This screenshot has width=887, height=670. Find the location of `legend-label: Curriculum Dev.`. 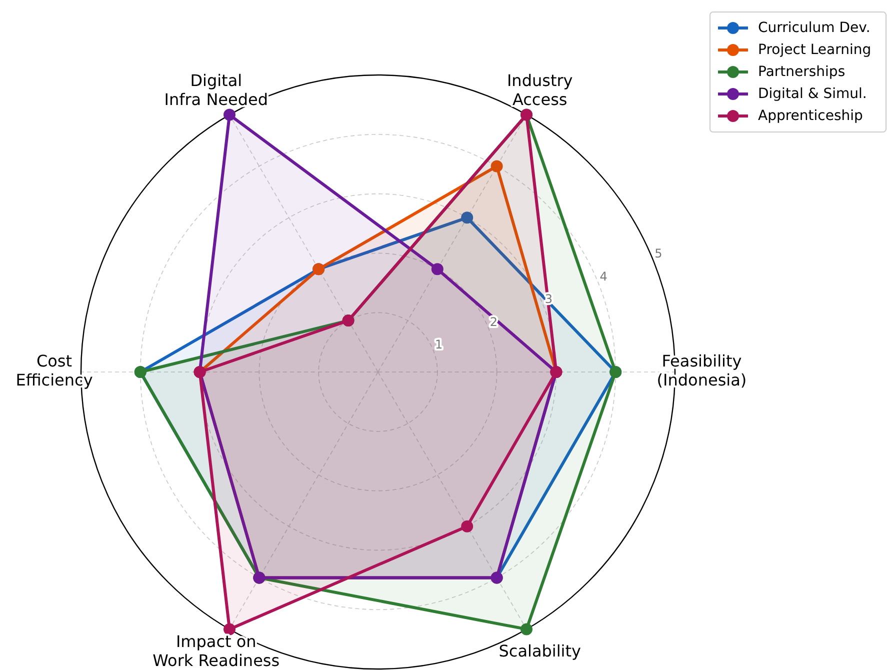

legend-label: Curriculum Dev. is located at coordinates (814, 28).